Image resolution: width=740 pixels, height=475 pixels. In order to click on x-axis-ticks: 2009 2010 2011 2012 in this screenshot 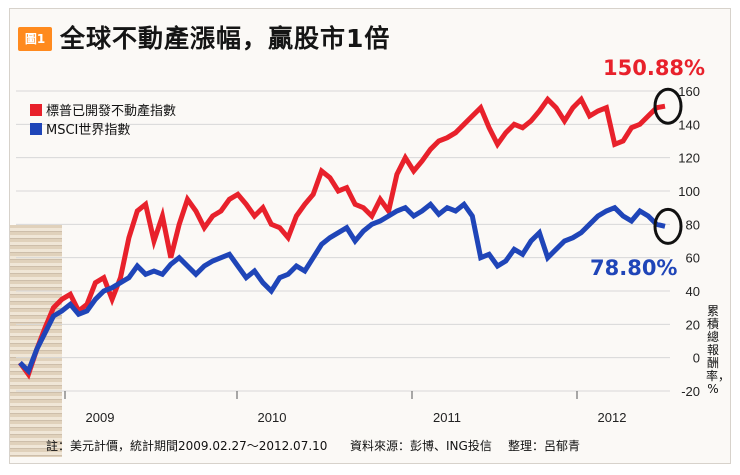, I will do `click(345, 408)`.